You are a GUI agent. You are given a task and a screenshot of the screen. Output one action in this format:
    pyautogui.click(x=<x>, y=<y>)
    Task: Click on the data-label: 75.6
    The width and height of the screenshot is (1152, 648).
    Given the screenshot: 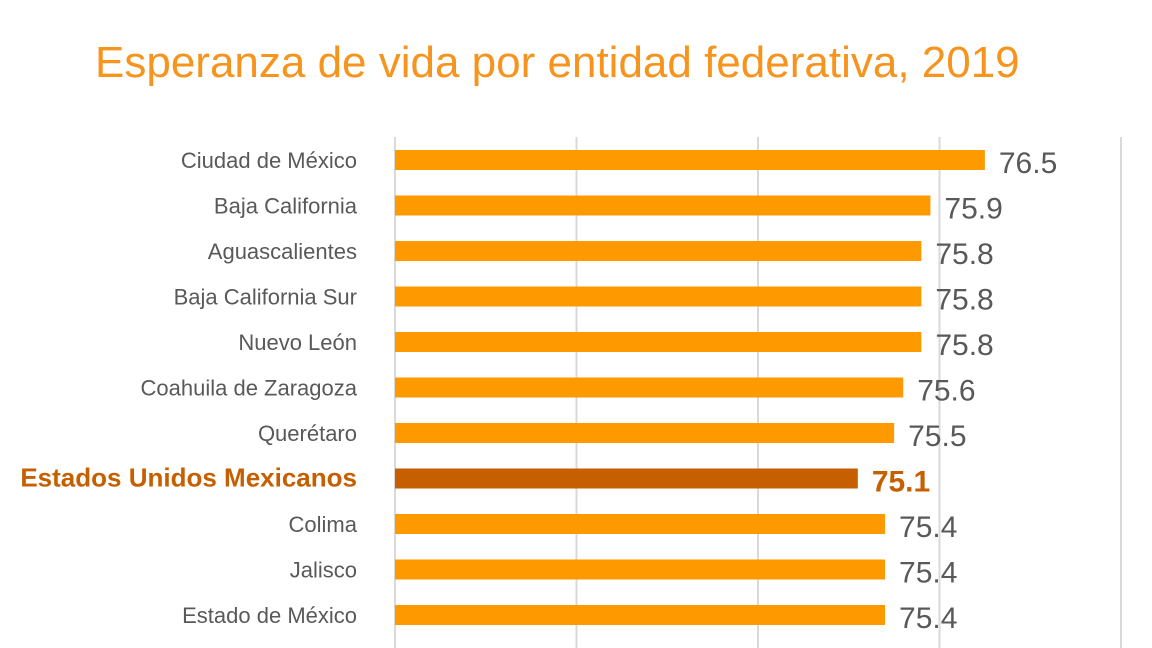 What is the action you would take?
    pyautogui.click(x=946, y=391)
    